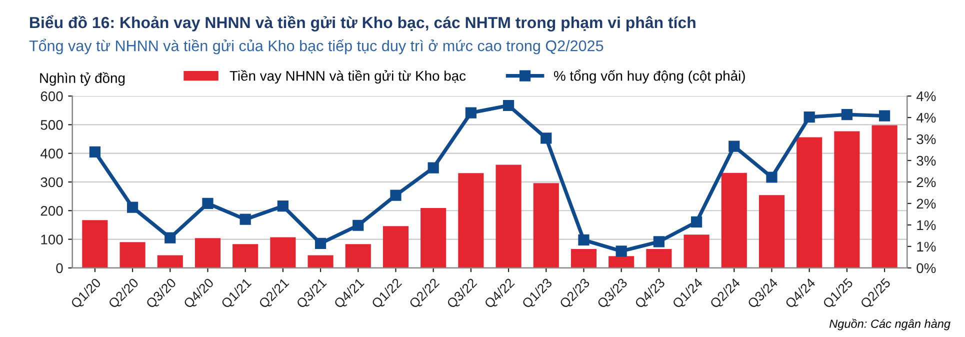 The width and height of the screenshot is (965, 337). Describe the element at coordinates (51, 182) in the screenshot. I see `y-tick-label: 300` at that location.